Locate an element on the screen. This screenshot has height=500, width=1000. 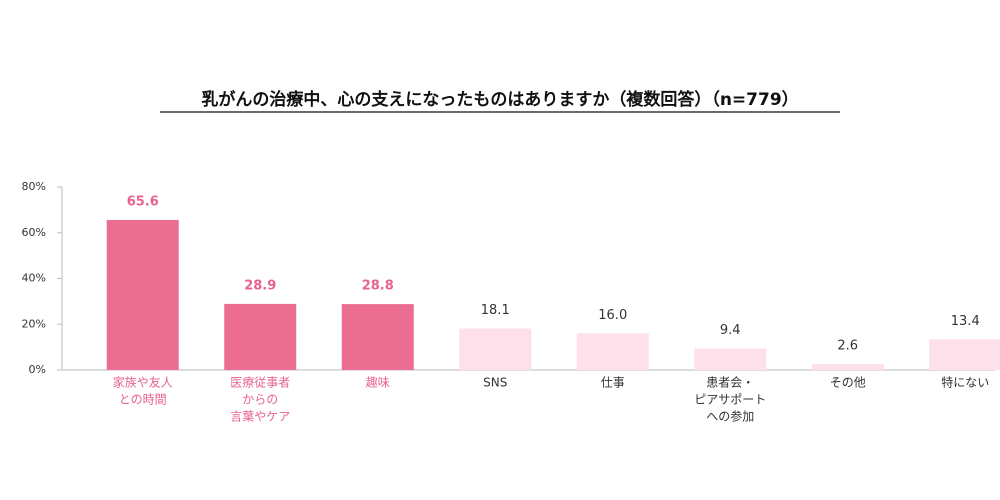
value-label: 13.4 is located at coordinates (965, 321).